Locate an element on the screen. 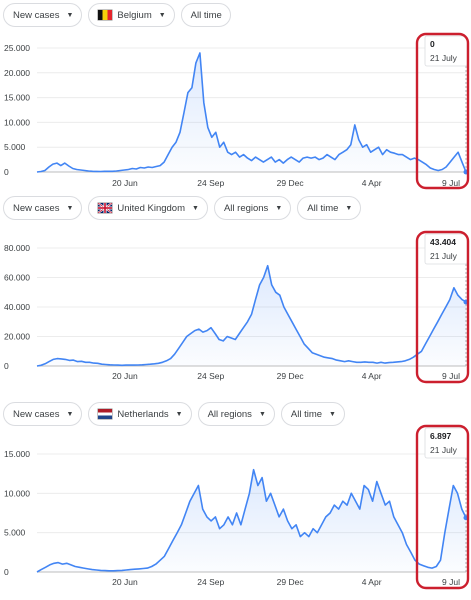  y-tick-label: 40.000 is located at coordinates (17, 307).